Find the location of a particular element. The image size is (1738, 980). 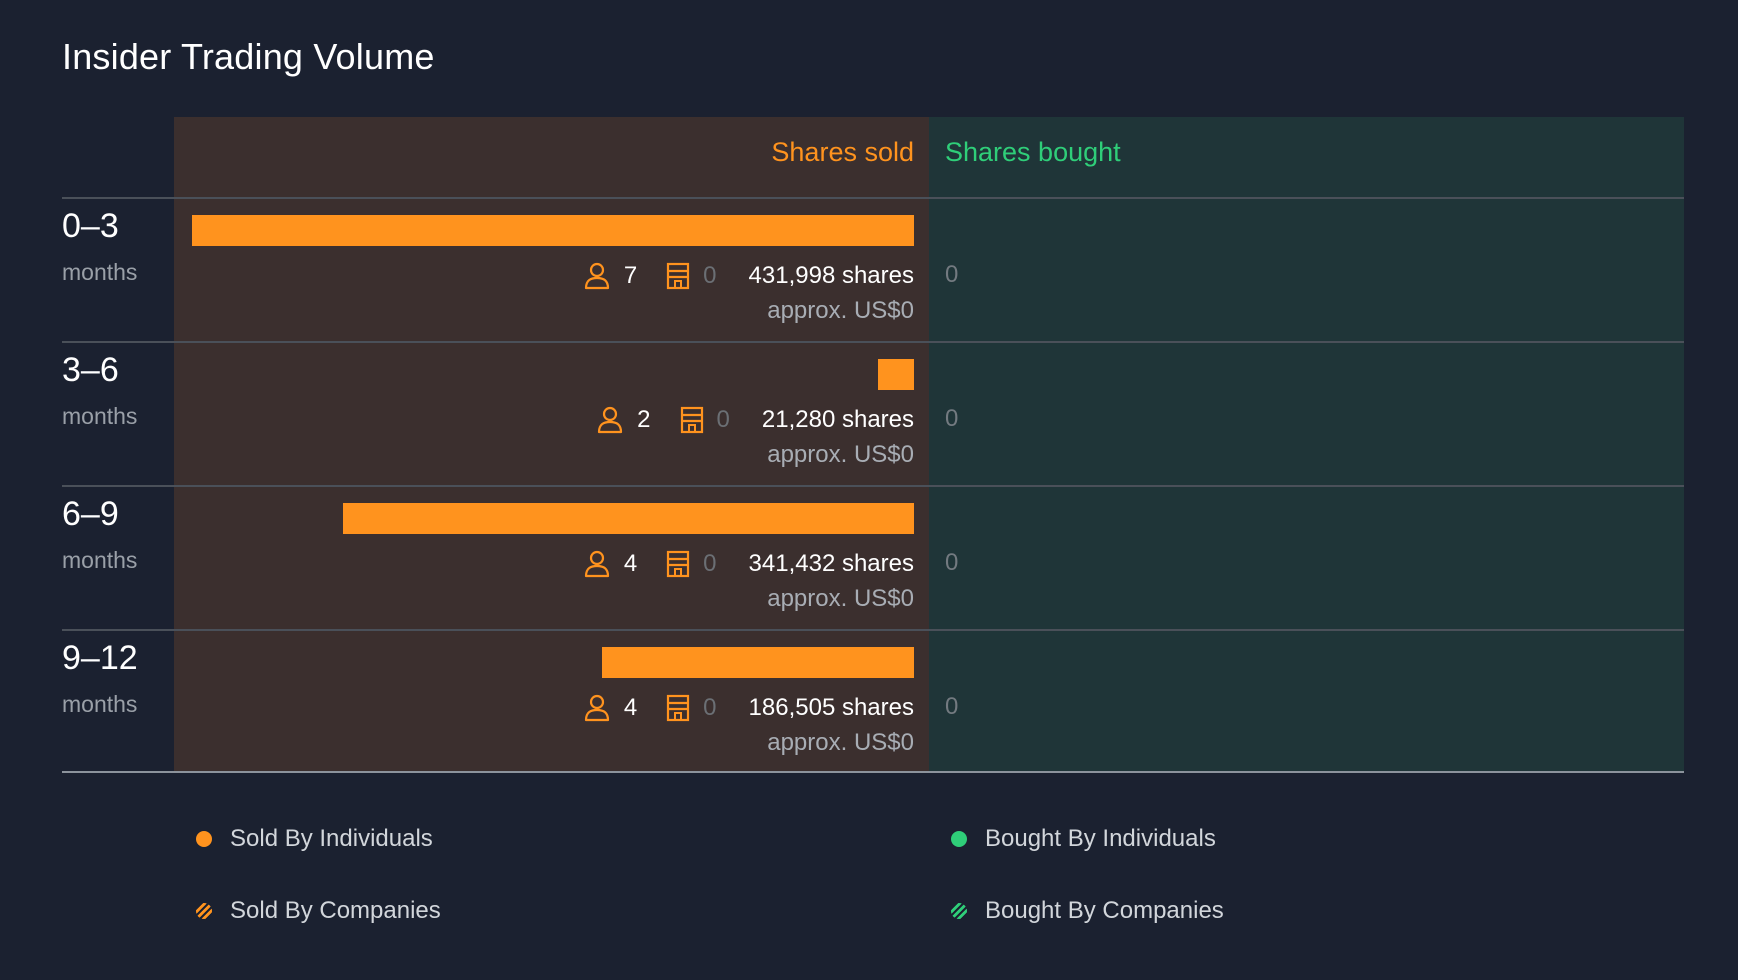

sold-shares-label: 431,998 shares is located at coordinates (831, 275).